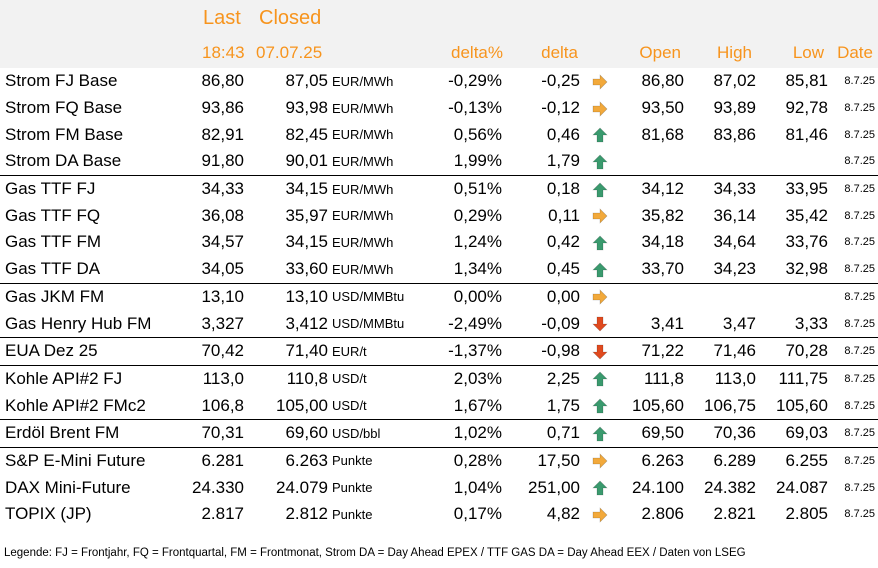  What do you see at coordinates (662, 242) in the screenshot?
I see `open-value: 34,18` at bounding box center [662, 242].